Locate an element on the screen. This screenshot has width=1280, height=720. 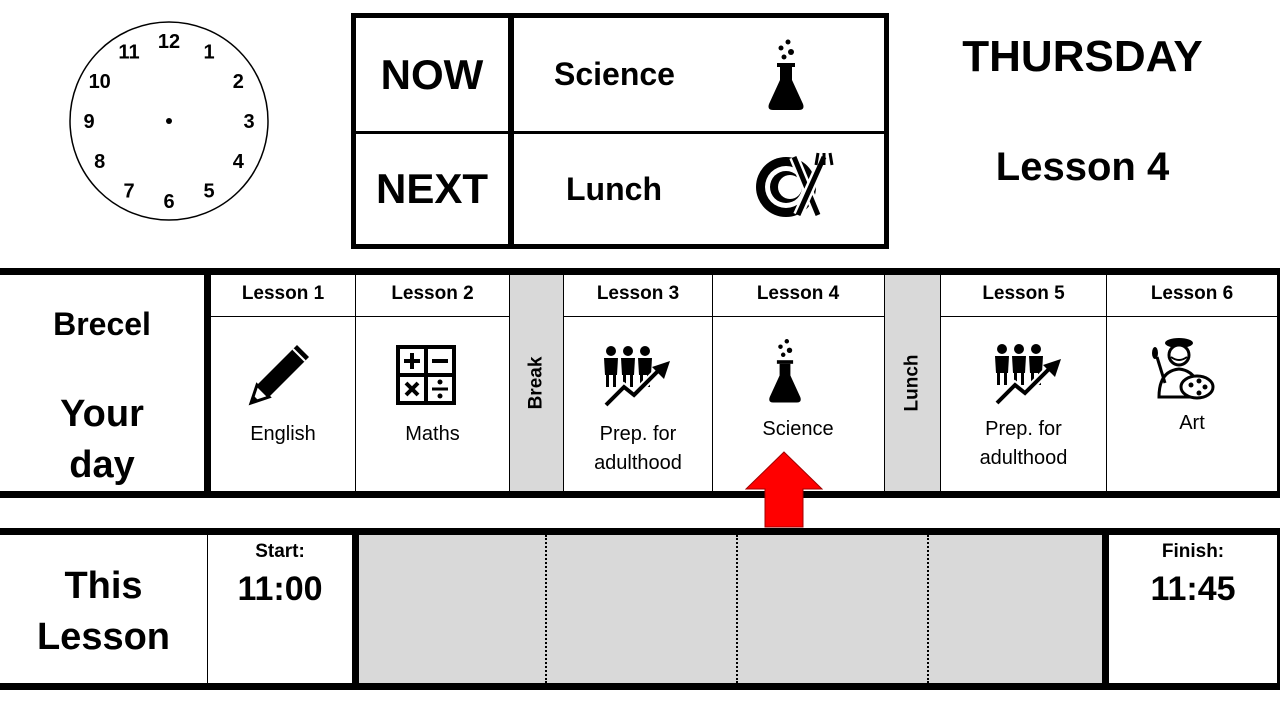
next-subject: Lunch is located at coordinates (614, 189).